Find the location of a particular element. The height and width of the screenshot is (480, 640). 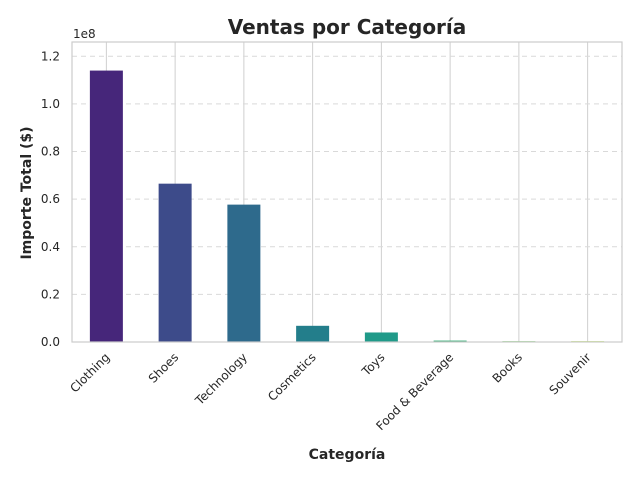

bar-technology is located at coordinates (244, 273).